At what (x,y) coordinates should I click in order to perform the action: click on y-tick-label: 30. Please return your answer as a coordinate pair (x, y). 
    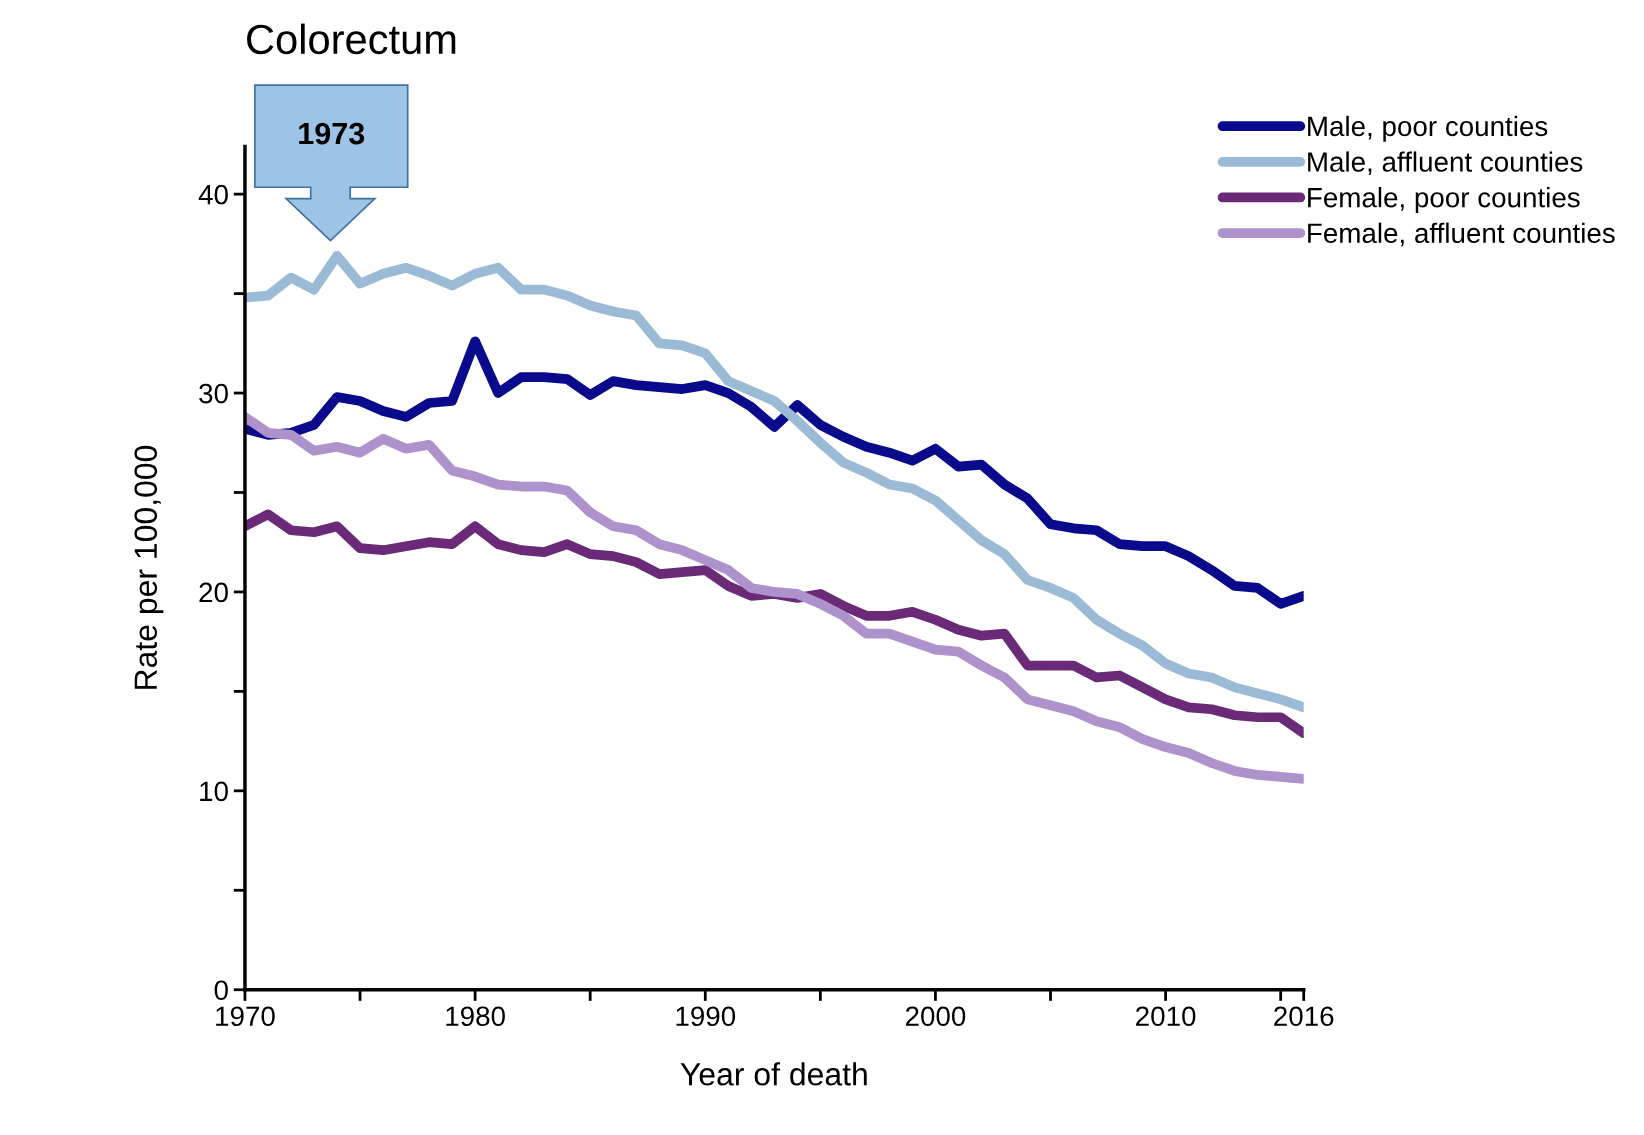
    Looking at the image, I should click on (213, 393).